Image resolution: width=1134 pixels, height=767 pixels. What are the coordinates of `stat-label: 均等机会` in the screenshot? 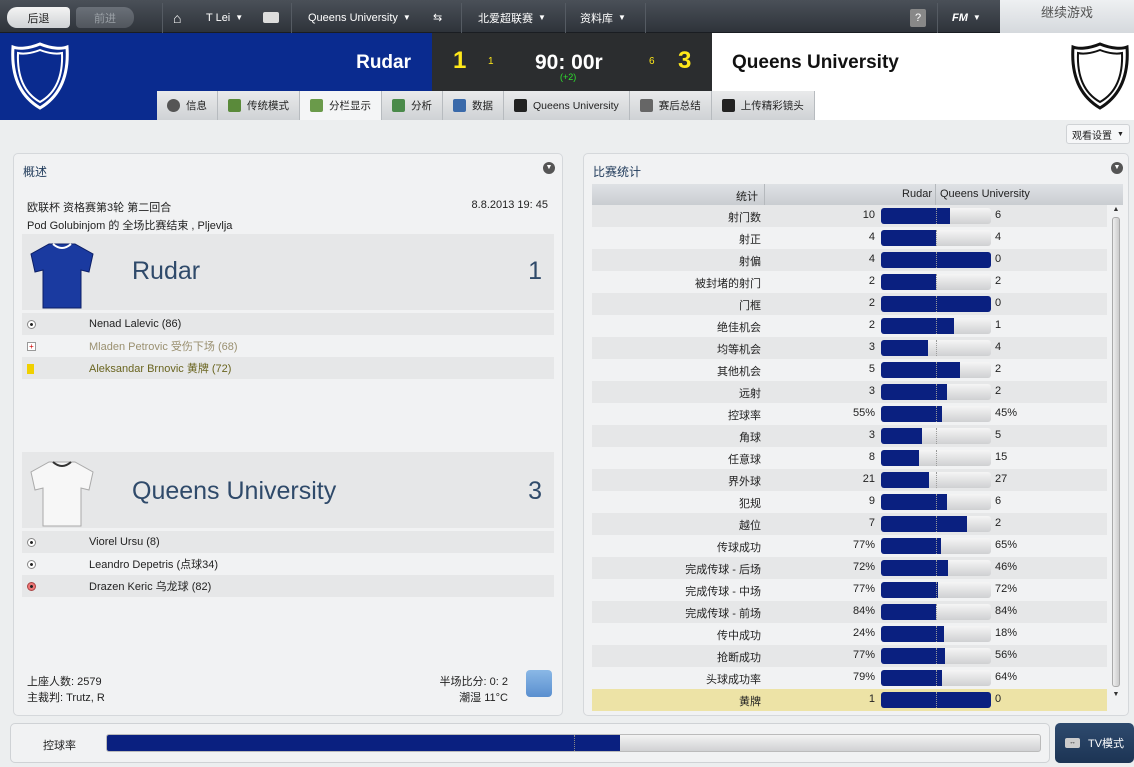 It's located at (739, 350).